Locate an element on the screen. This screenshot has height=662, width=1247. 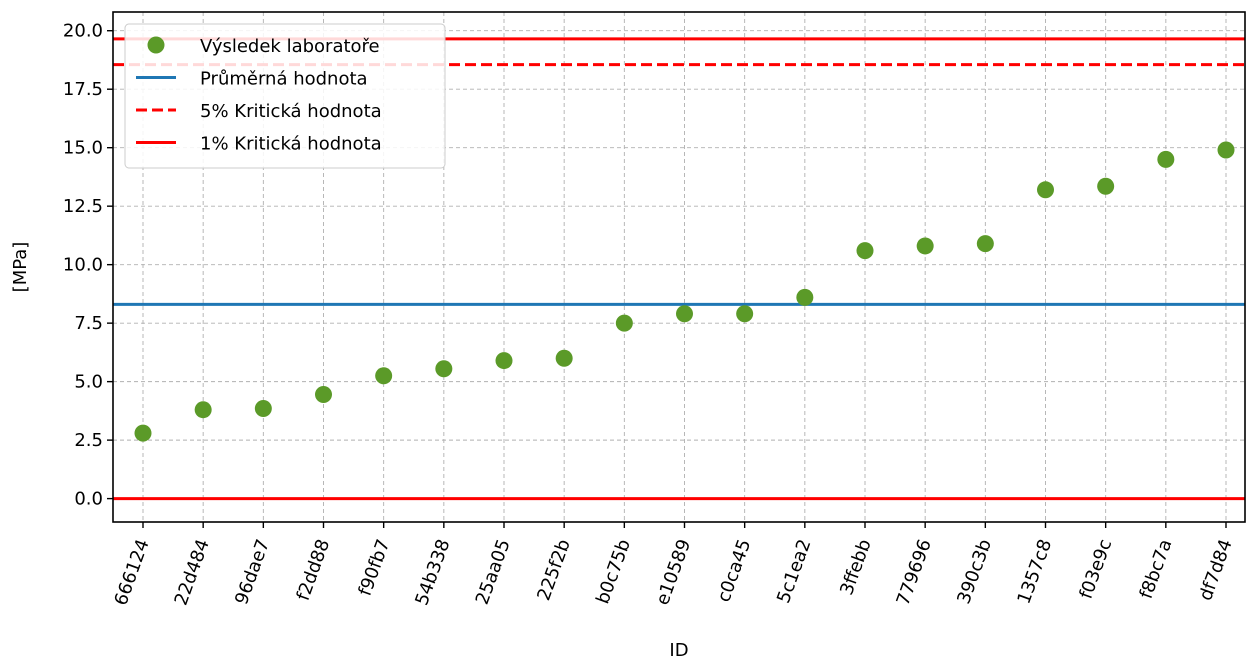
y-tick-label: 20.0 is located at coordinates (83, 31).